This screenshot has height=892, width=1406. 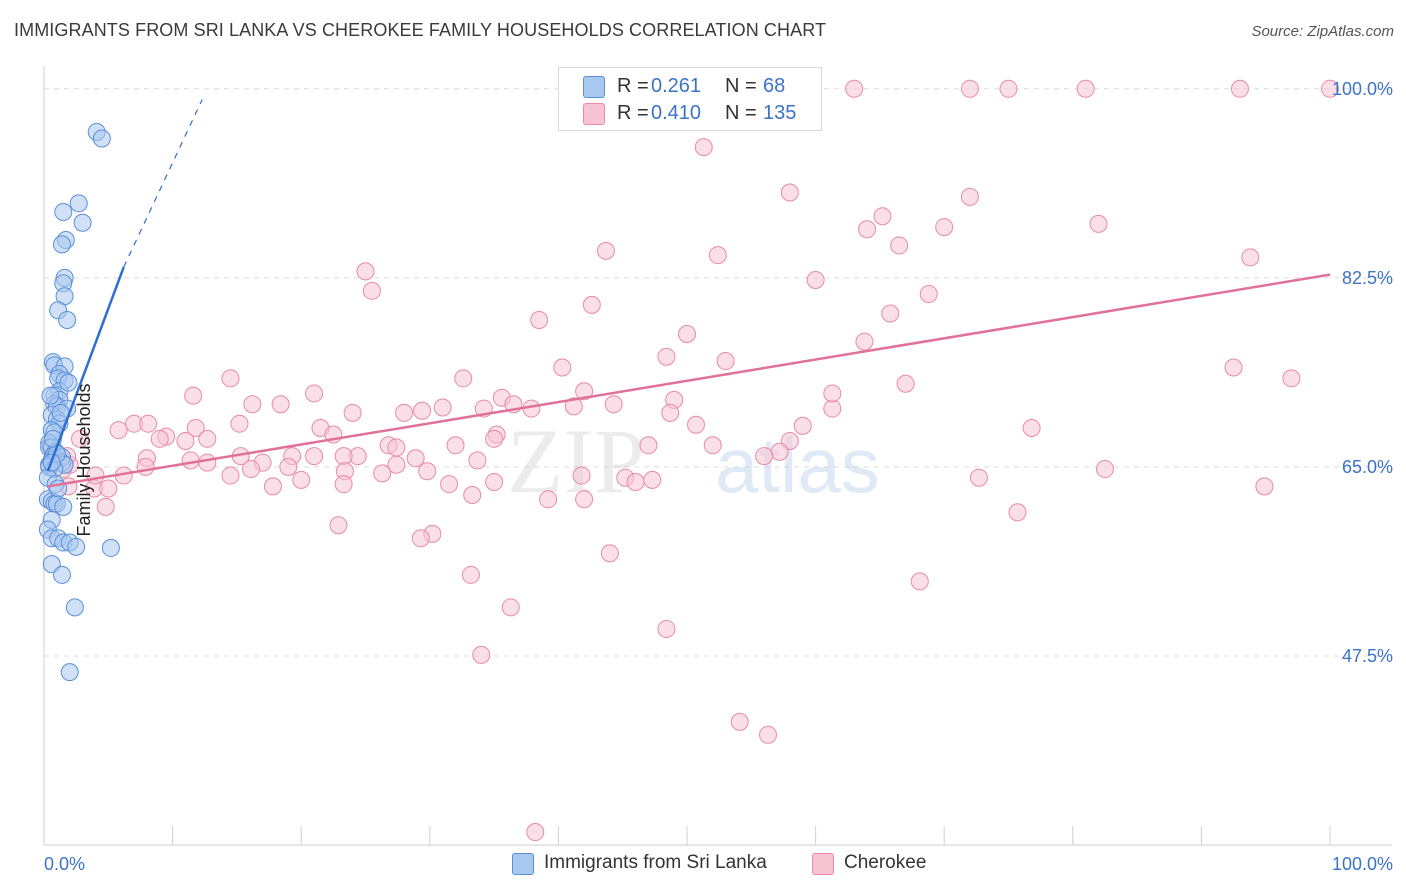 What do you see at coordinates (1367, 467) in the screenshot?
I see `y-tick-label: 65.0%` at bounding box center [1367, 467].